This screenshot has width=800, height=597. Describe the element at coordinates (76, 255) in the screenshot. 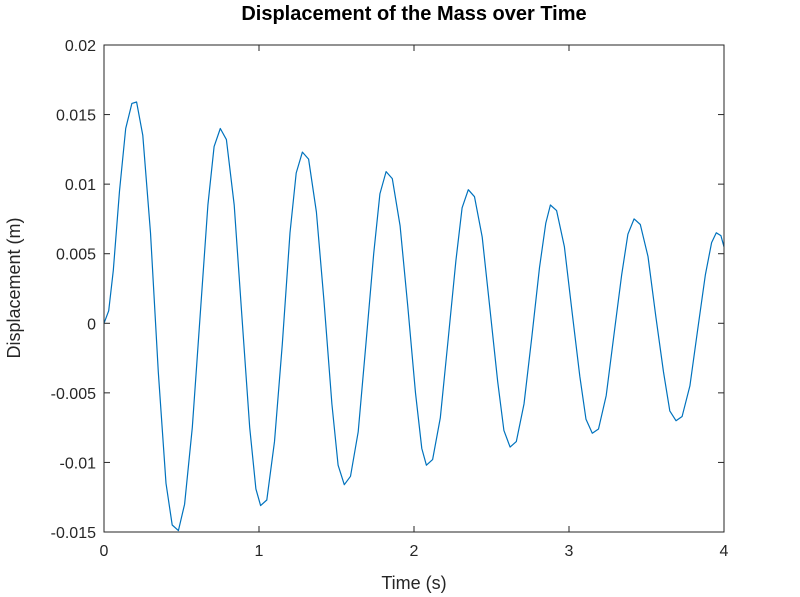

I see `y-tick-label: 0.005` at that location.